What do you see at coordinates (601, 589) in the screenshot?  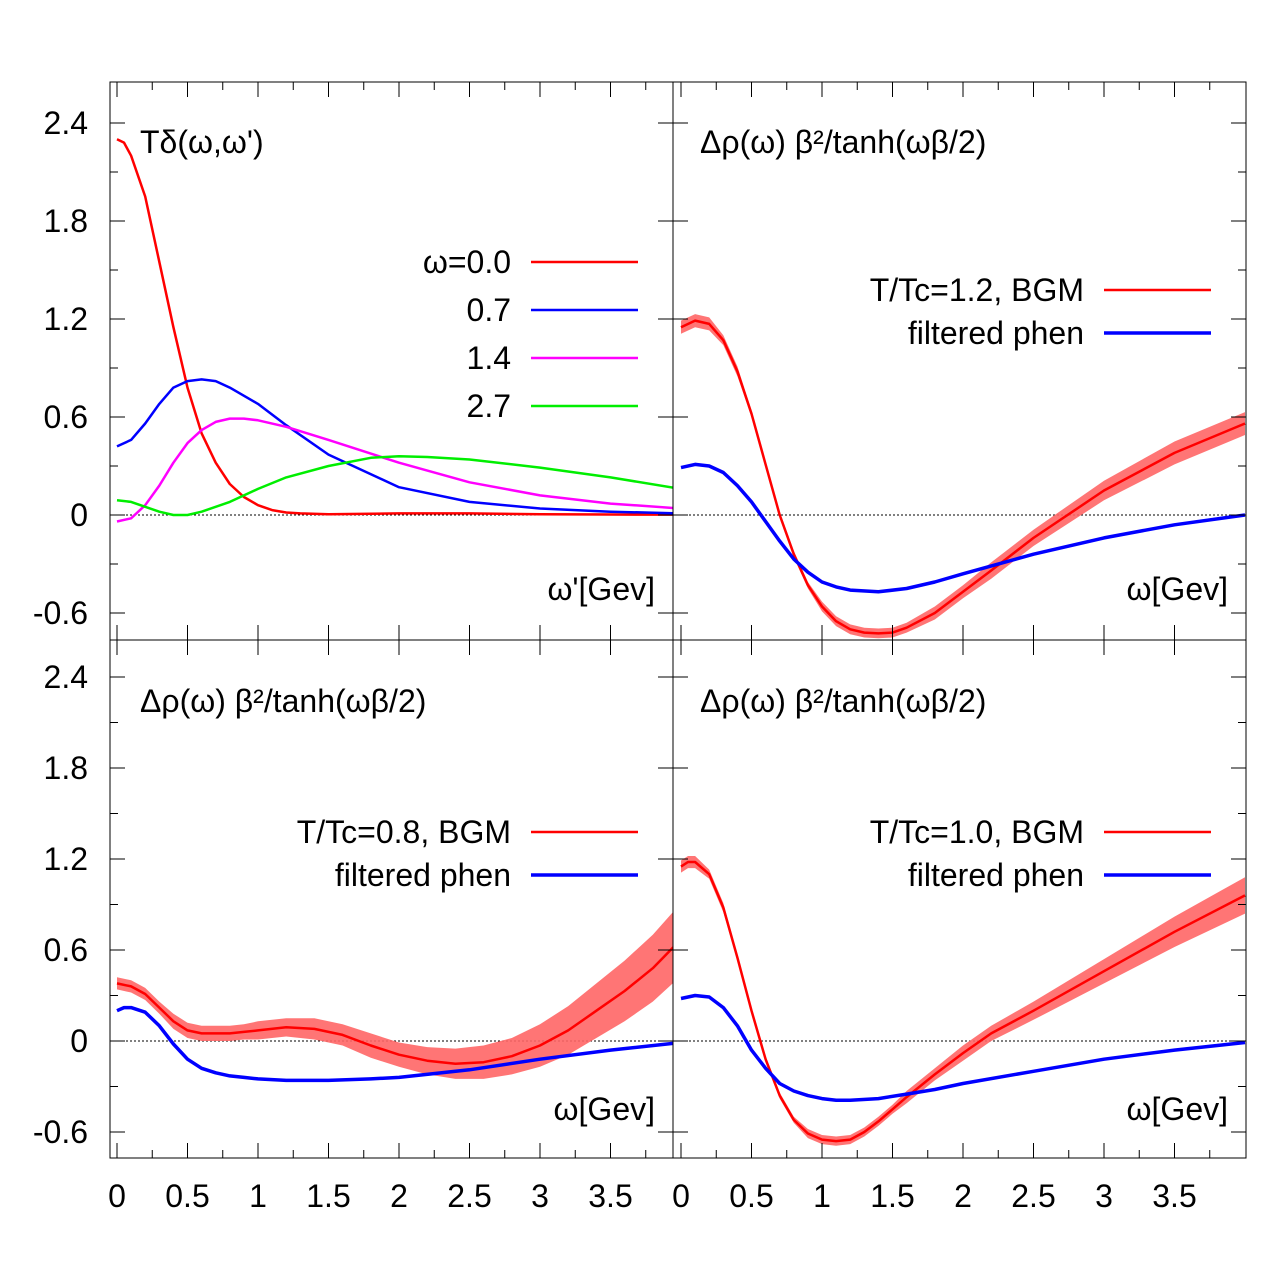 I see `x-axis-label: ω'[Gev]` at bounding box center [601, 589].